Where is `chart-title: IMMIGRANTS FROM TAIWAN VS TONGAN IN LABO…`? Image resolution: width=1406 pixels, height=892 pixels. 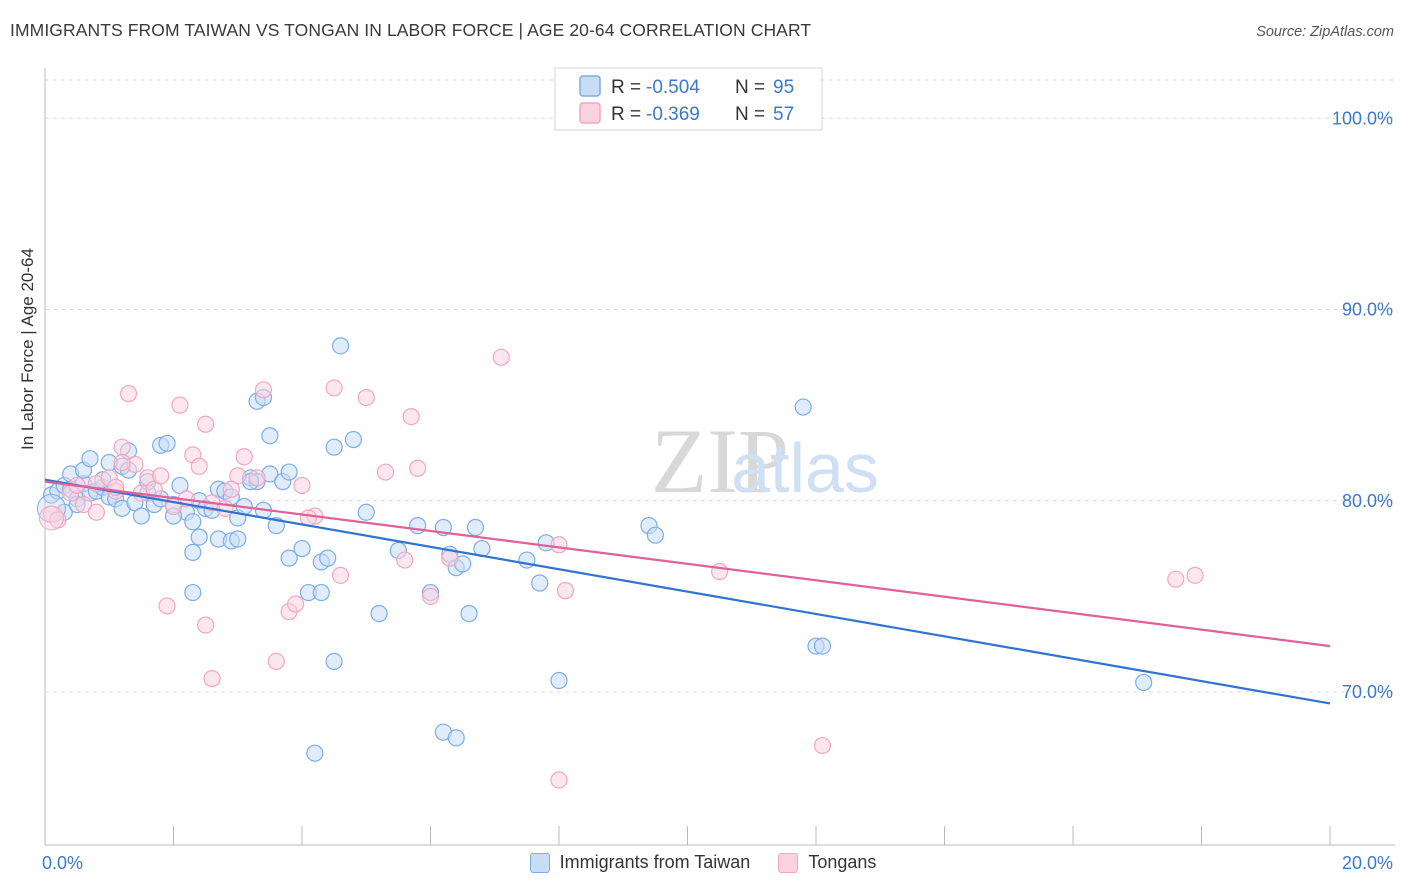
chart-title: IMMIGRANTS FROM TAIWAN VS TONGAN IN LABO… is located at coordinates (411, 30).